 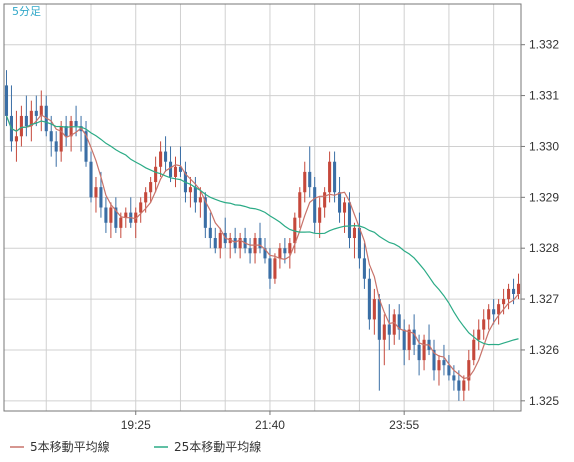 What do you see at coordinates (544, 401) in the screenshot?
I see `y-tick-label: 1.325` at bounding box center [544, 401].